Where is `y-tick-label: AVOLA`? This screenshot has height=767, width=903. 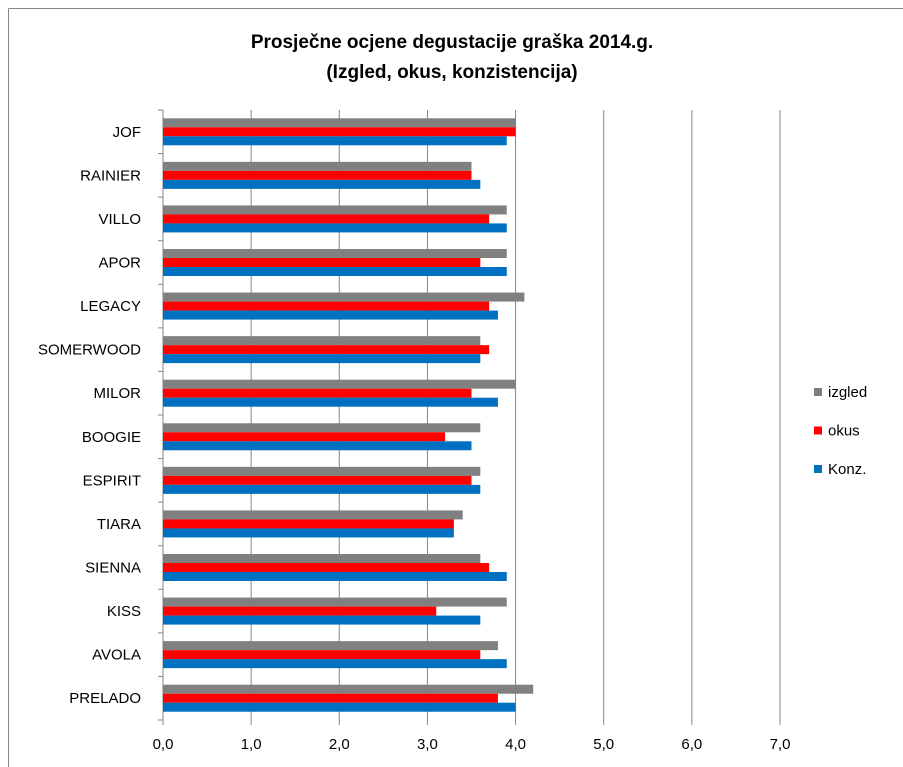 y-tick-label: AVOLA is located at coordinates (116, 655).